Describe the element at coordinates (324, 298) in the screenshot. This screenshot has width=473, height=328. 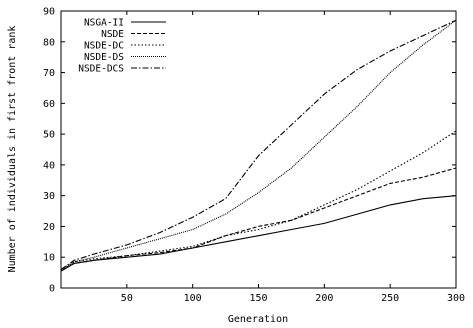
I see `x-tick-label: 200` at that location.